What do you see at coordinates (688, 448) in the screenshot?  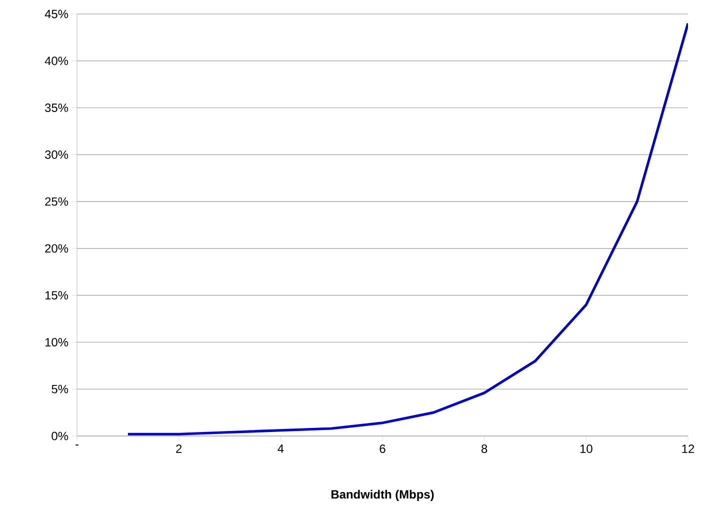 I see `x-tick-label: 12` at bounding box center [688, 448].